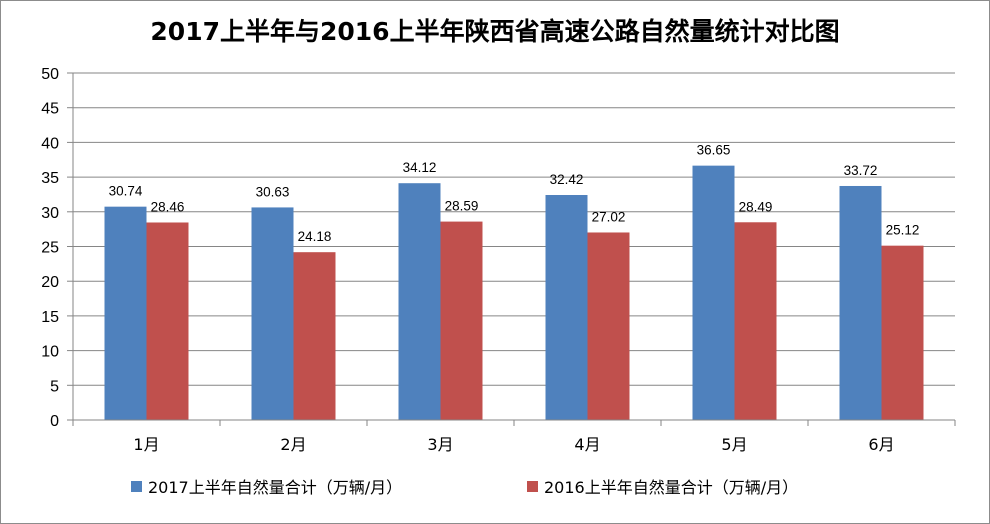  I want to click on data-label: 28.46, so click(168, 206).